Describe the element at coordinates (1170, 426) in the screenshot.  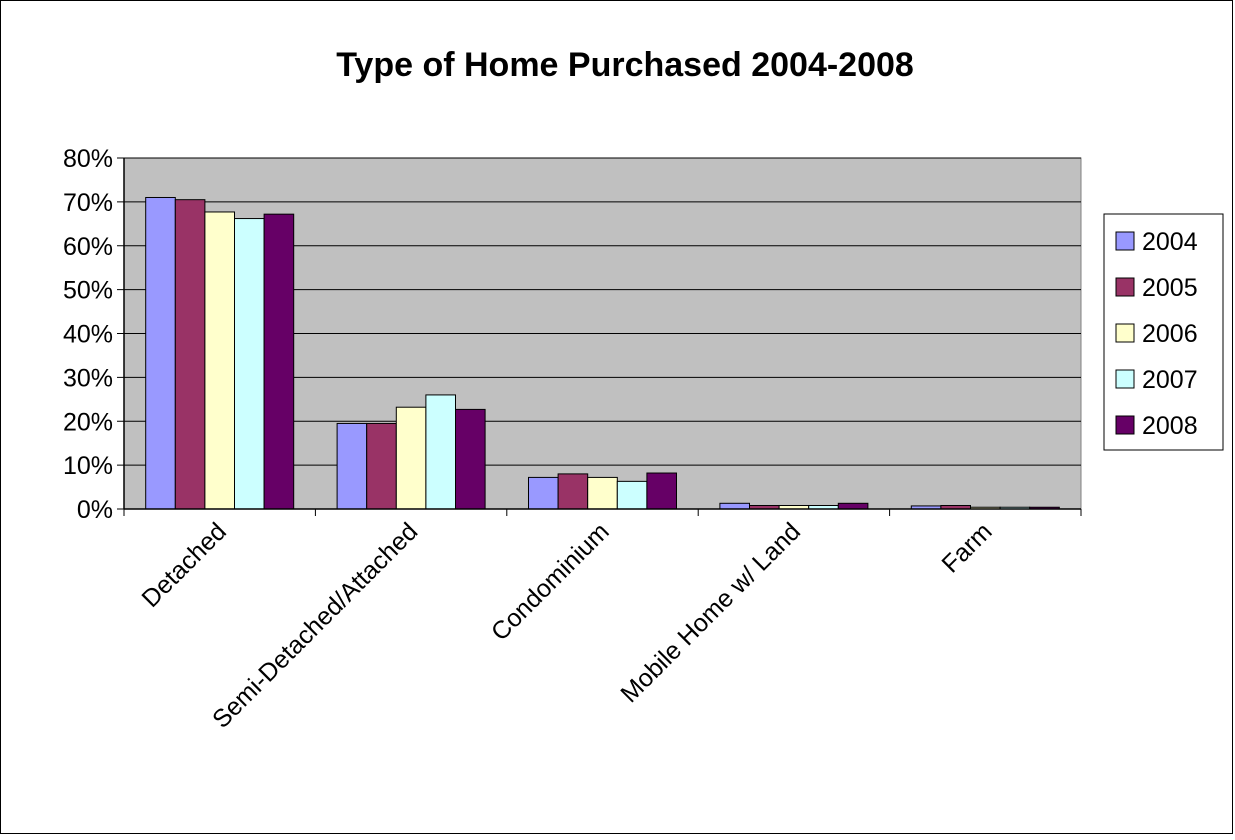
I see `legend-label-2008: 2008` at that location.